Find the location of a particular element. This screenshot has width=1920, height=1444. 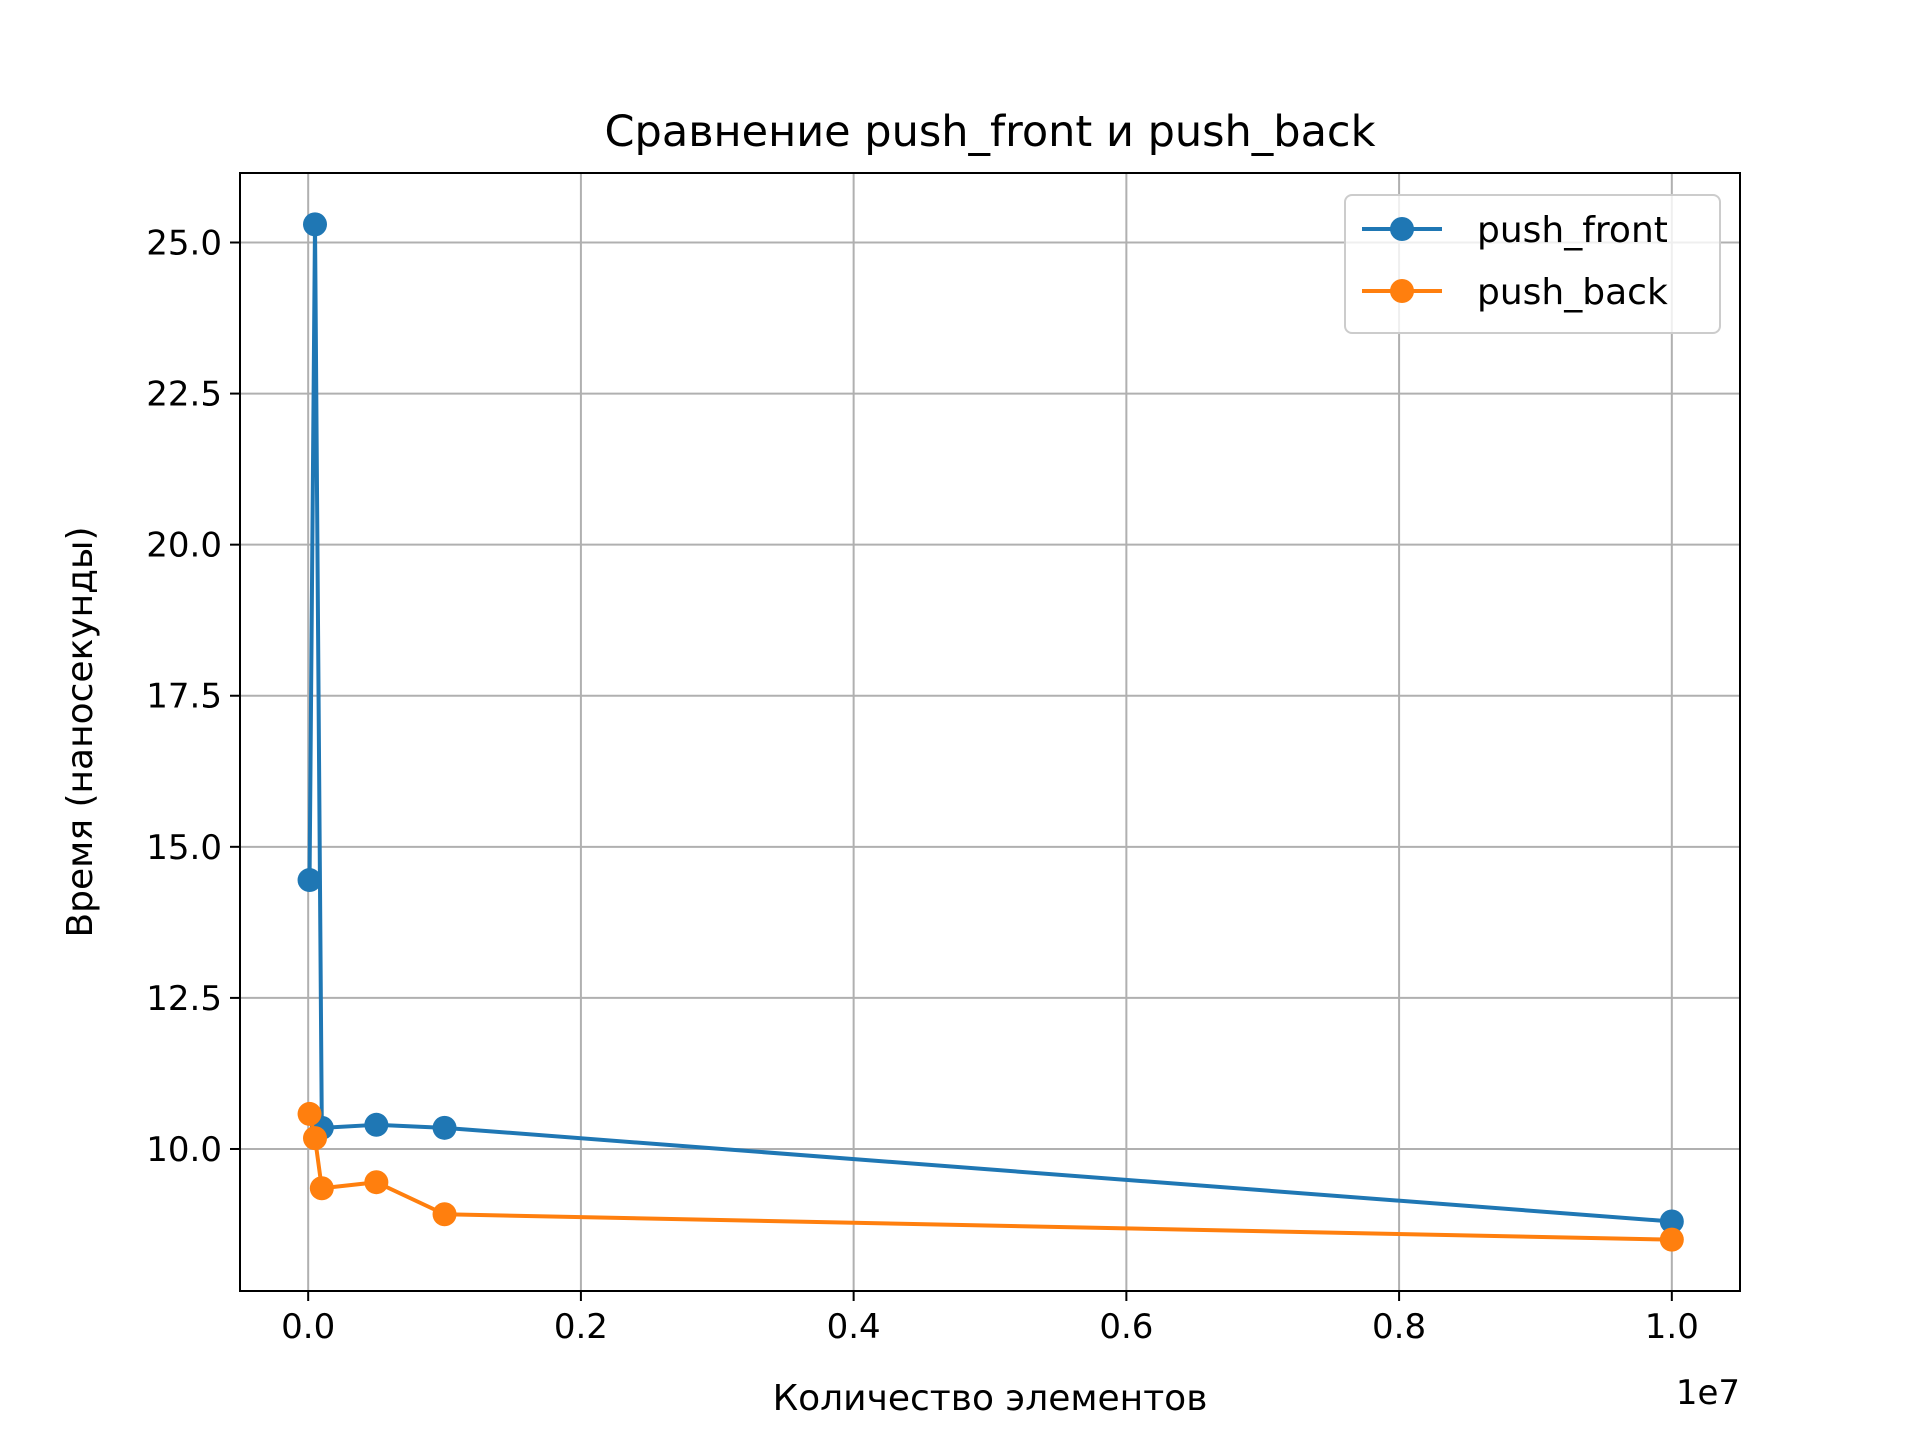

legend-marker-push-back is located at coordinates (1402, 291).